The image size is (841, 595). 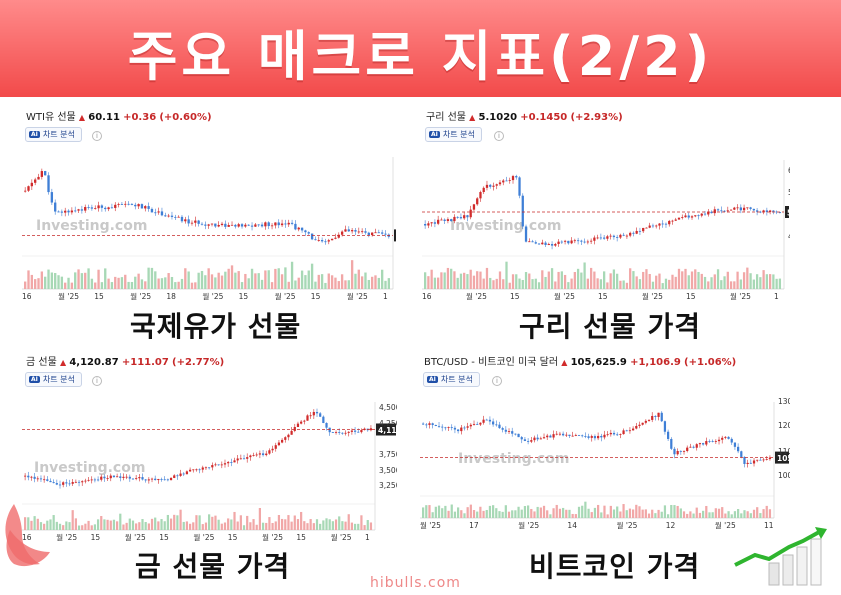 What do you see at coordinates (387, 430) in the screenshot?
I see `price-tag-label: 4,119.95` at bounding box center [387, 430].